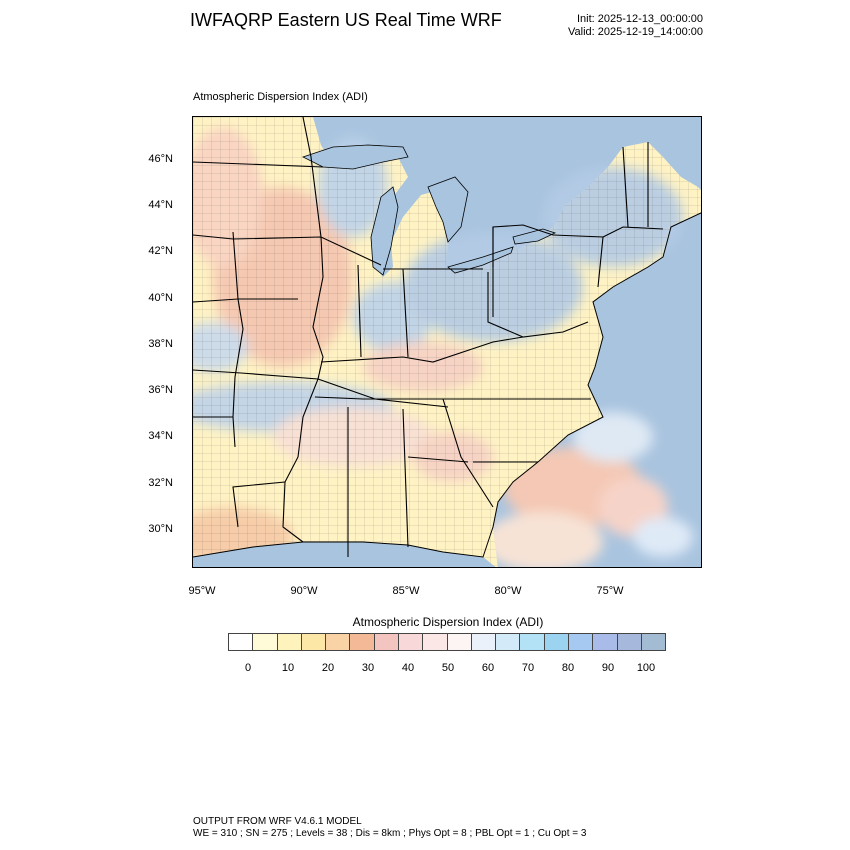 This screenshot has height=850, width=850. Describe the element at coordinates (608, 668) in the screenshot. I see `colorbar-tick-label: 90` at that location.